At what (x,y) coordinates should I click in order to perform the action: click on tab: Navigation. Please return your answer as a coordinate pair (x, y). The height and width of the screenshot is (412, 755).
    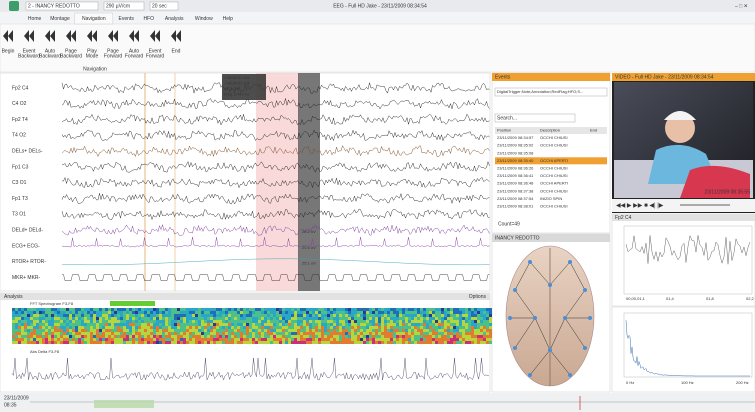
    Looking at the image, I should click on (94, 19).